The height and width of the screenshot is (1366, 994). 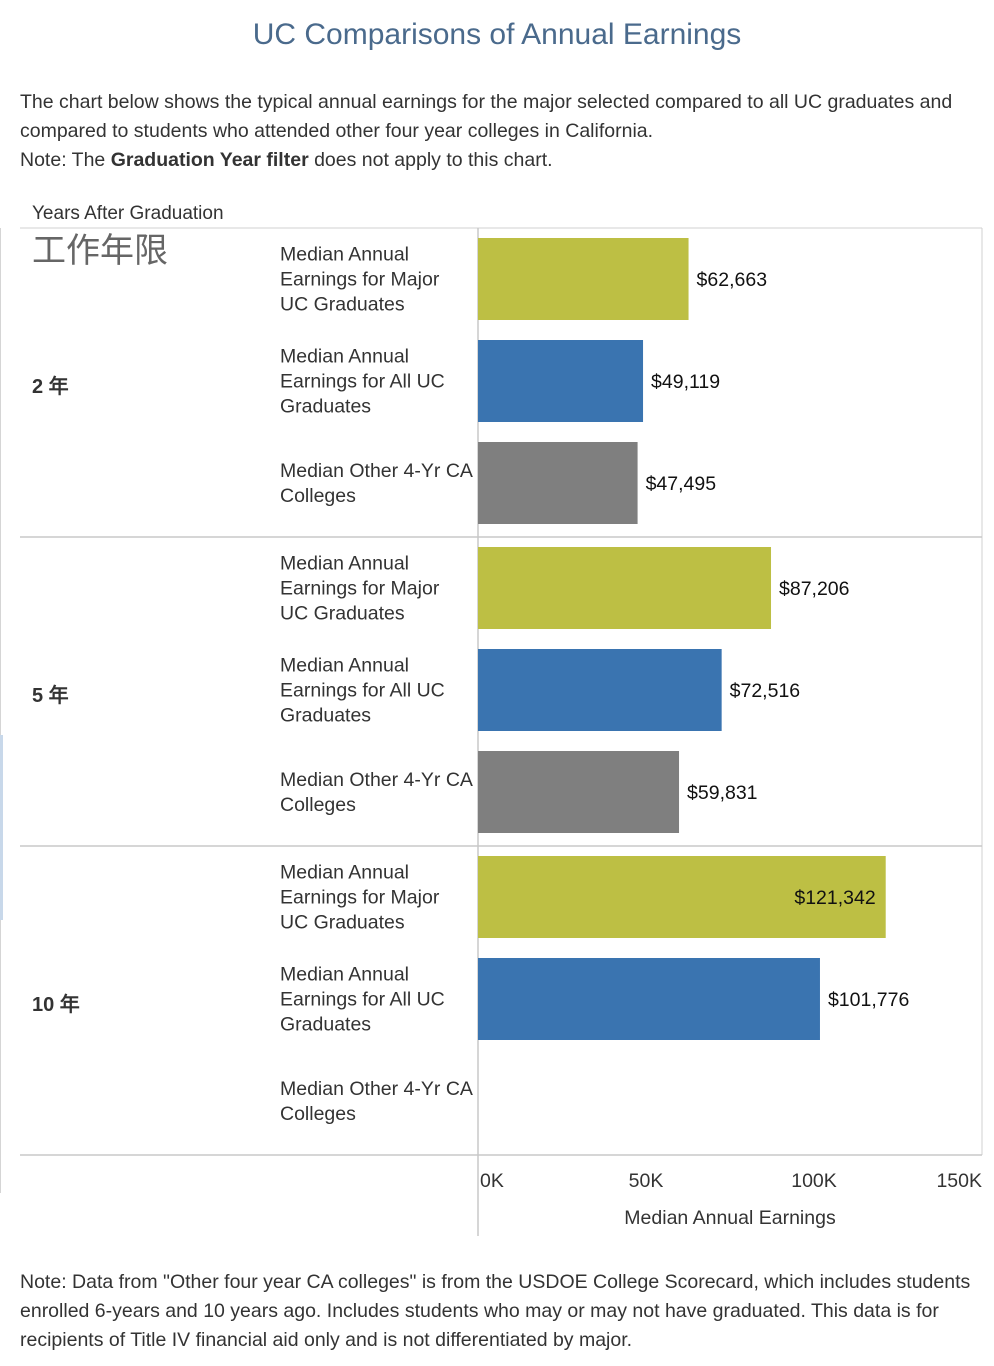 I want to click on description-note-suffix: does not apply to this chart., so click(x=430, y=160).